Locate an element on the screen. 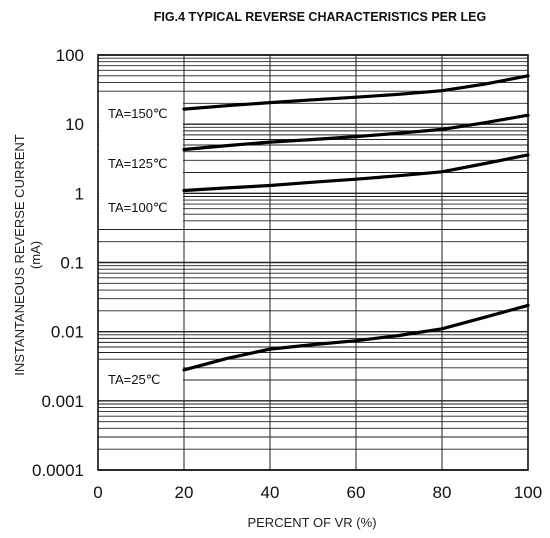 The image size is (550, 538). y-tick-label: 1 is located at coordinates (79, 193).